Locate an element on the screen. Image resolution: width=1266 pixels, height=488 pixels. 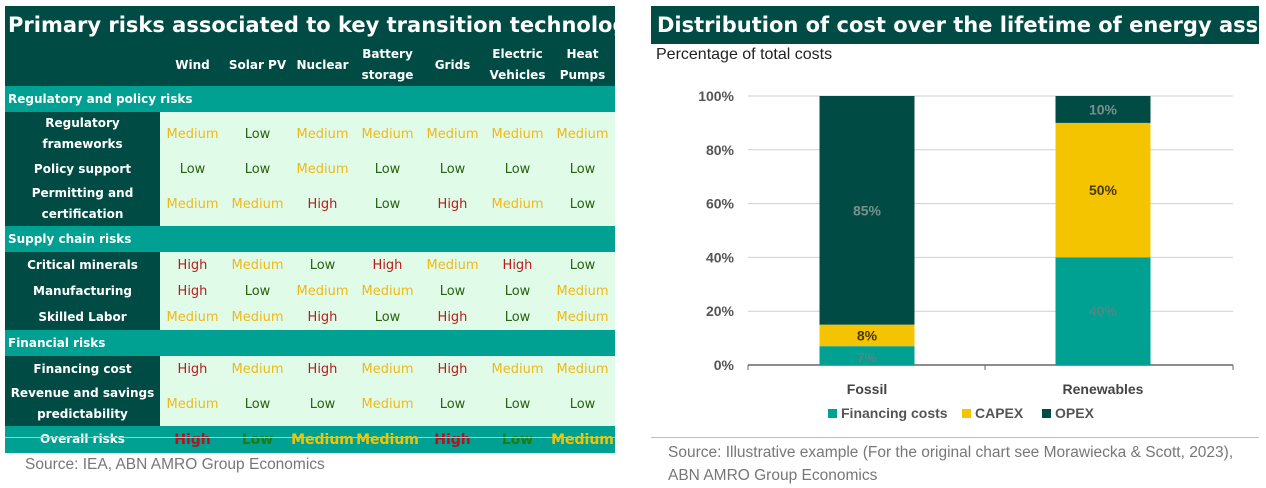
row-label: Skilled Labor is located at coordinates (82, 317).